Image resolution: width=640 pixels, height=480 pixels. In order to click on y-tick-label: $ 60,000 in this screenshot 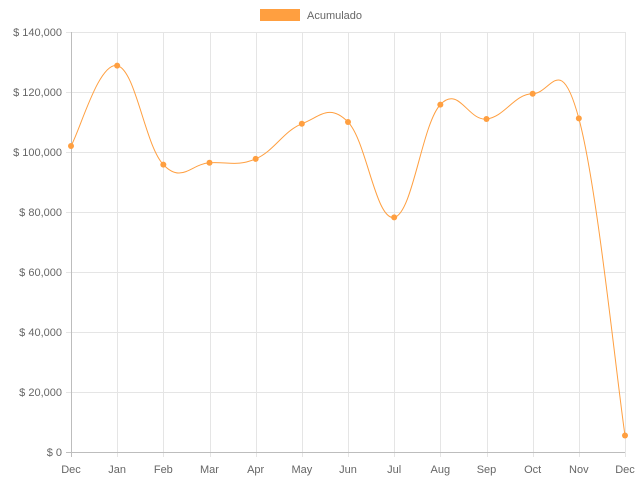, I will do `click(40, 273)`.